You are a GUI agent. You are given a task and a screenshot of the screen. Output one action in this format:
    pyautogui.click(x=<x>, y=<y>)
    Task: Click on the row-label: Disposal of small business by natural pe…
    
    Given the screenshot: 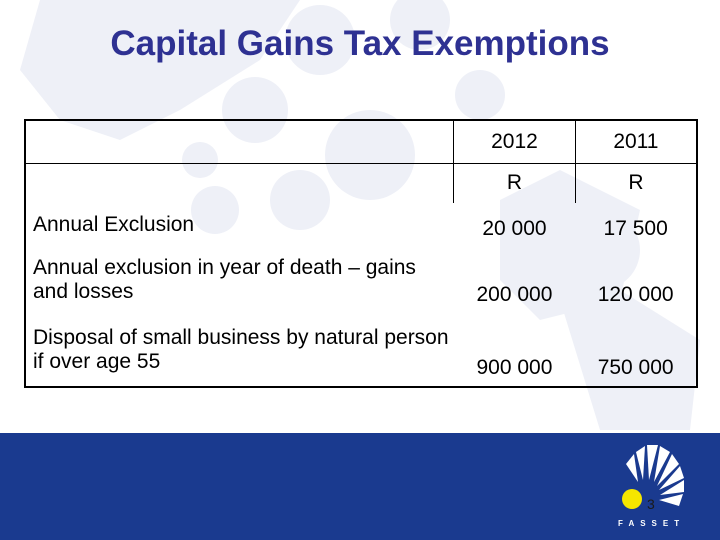 What is the action you would take?
    pyautogui.click(x=241, y=349)
    